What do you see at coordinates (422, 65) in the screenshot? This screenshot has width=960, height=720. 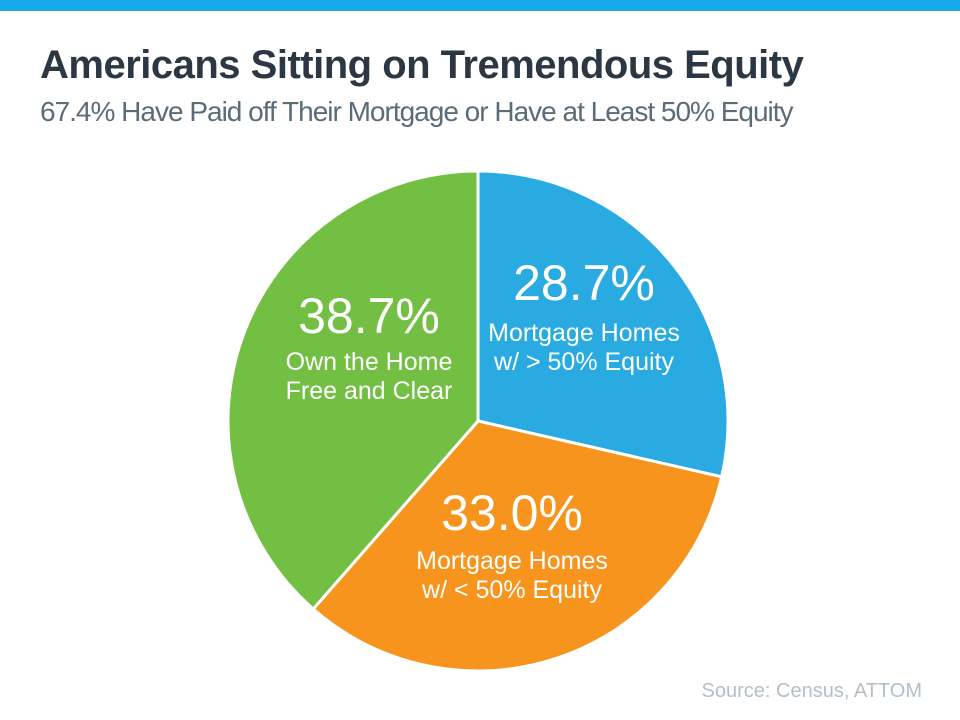 I see `page-title: Americans Sitting on Tremendous Equity` at bounding box center [422, 65].